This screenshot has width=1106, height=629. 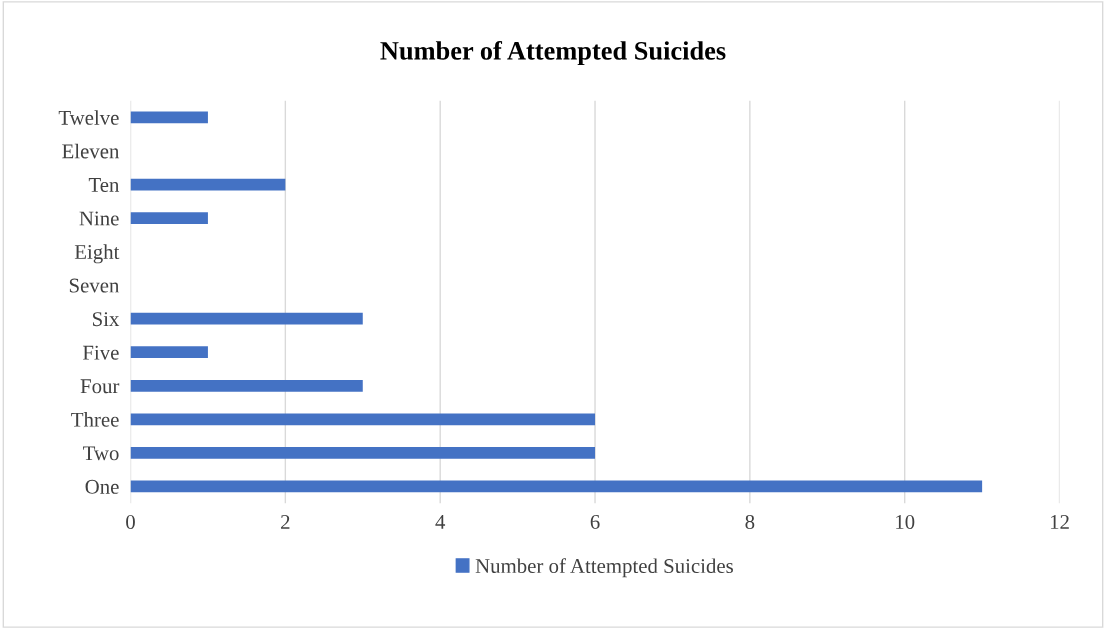 What do you see at coordinates (94, 285) in the screenshot?
I see `y-tick-label: Seven` at bounding box center [94, 285].